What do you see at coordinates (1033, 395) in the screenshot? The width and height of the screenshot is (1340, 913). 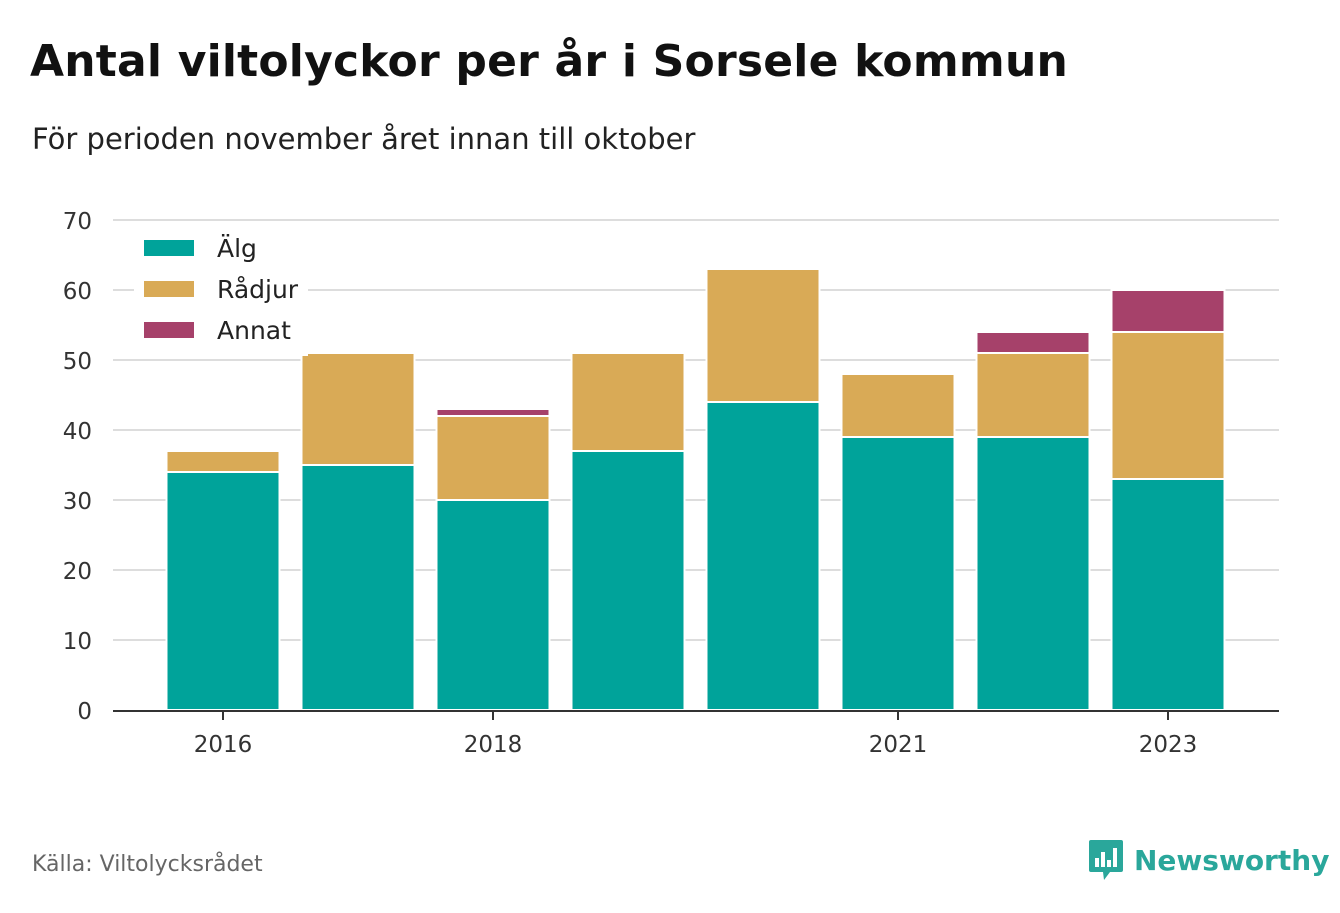 I see `bar-rådjur-2022` at bounding box center [1033, 395].